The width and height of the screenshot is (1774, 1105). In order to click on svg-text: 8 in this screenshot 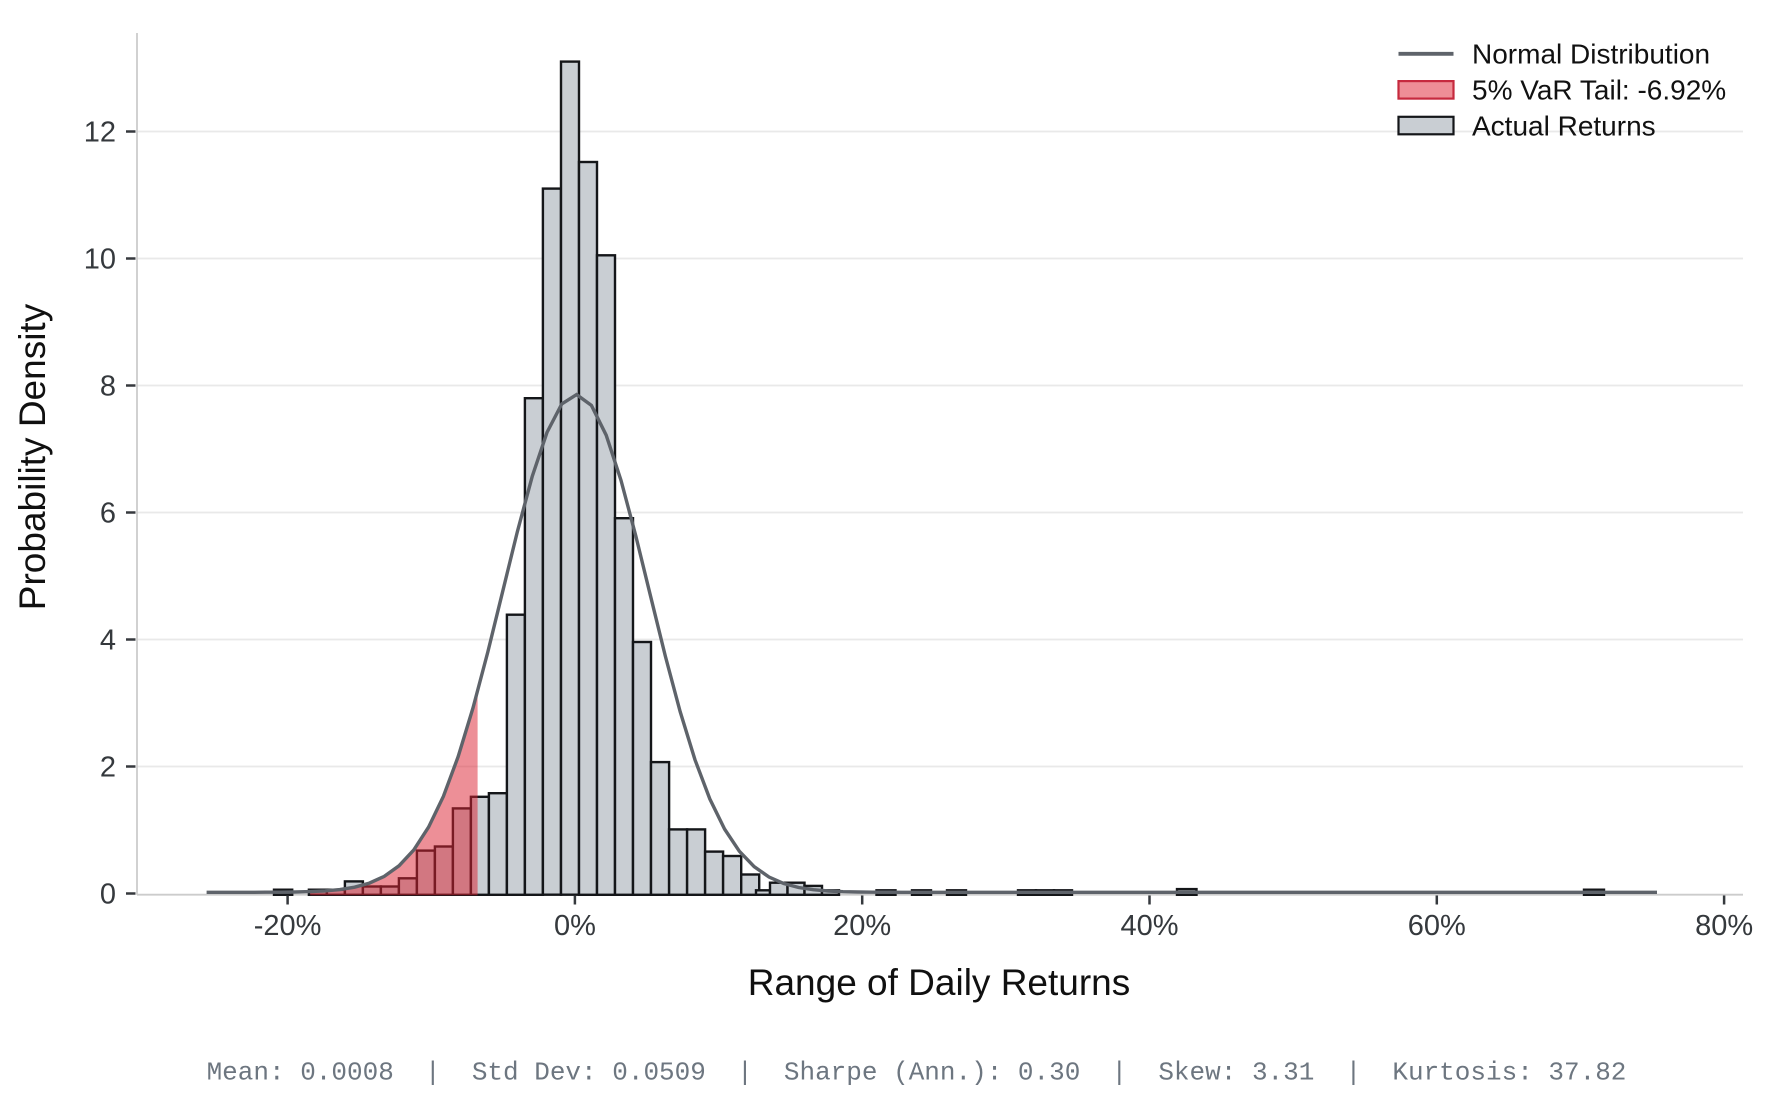, I will do `click(108, 387)`.